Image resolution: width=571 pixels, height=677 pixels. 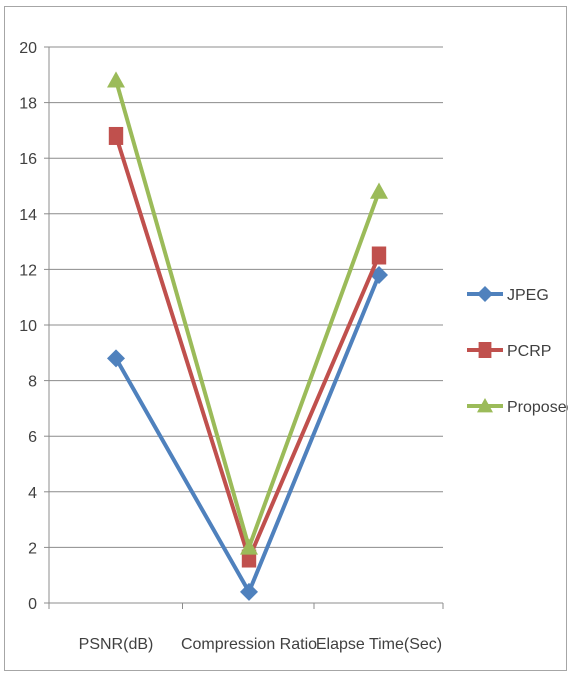 I want to click on x-category-label: PSNR(dB), so click(x=116, y=644).